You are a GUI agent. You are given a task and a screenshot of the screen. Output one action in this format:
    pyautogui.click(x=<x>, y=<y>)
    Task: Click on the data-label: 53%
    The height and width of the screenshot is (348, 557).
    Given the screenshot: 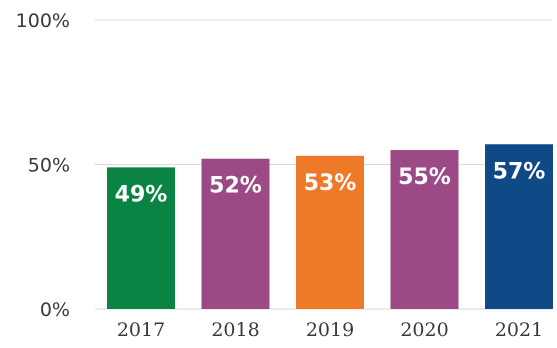 What is the action you would take?
    pyautogui.click(x=330, y=183)
    